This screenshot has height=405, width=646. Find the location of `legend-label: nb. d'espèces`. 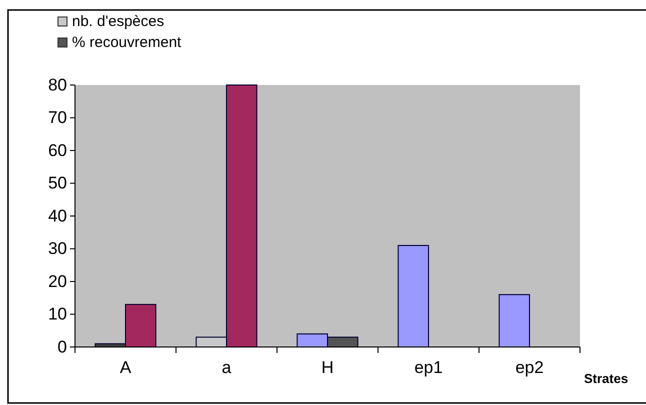

legend-label: nb. d'espèces is located at coordinates (118, 21).